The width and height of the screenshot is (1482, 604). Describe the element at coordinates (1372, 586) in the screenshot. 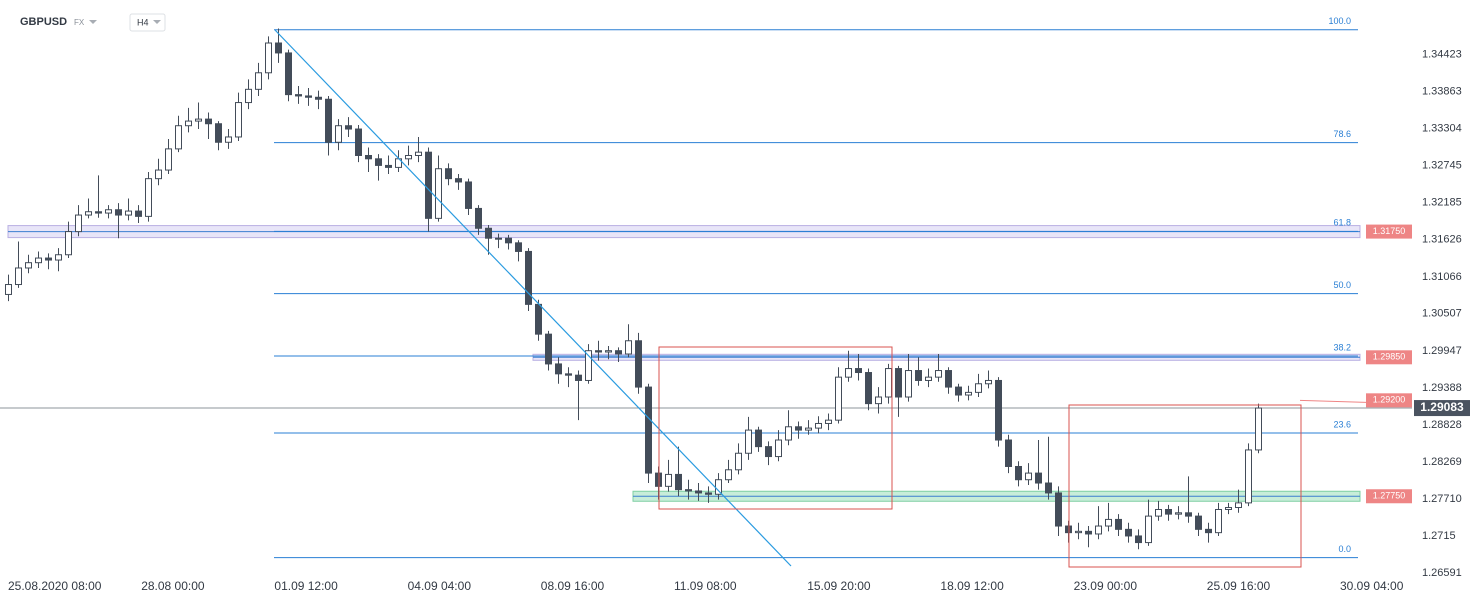

I see `x-tick-label: 30.09 04:00` at that location.